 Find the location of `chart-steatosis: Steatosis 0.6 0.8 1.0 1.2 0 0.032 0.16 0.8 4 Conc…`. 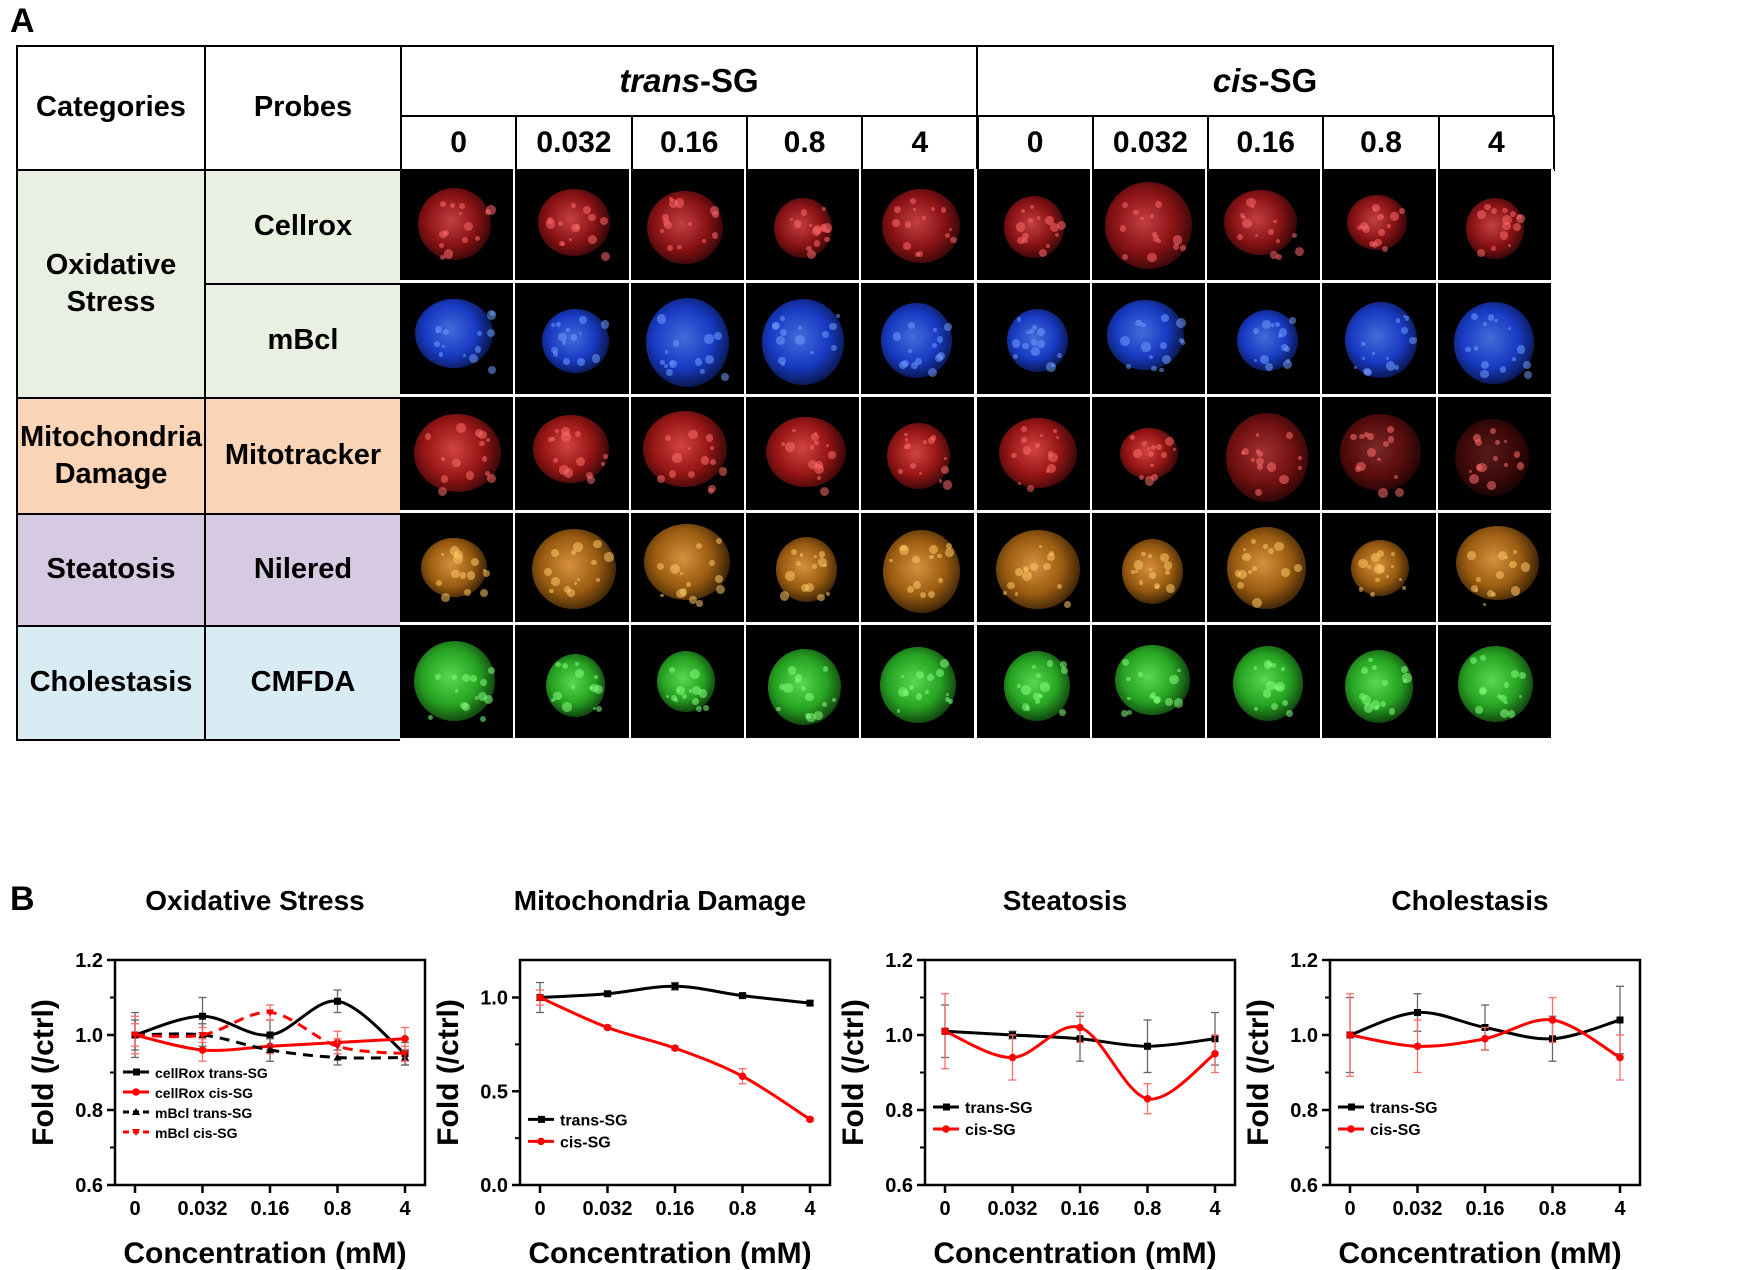

chart-steatosis: Steatosis 0.6 0.8 1.0 1.2 0 0.032 0.16 0.8 4 Conc… is located at coordinates (1058, 1077).